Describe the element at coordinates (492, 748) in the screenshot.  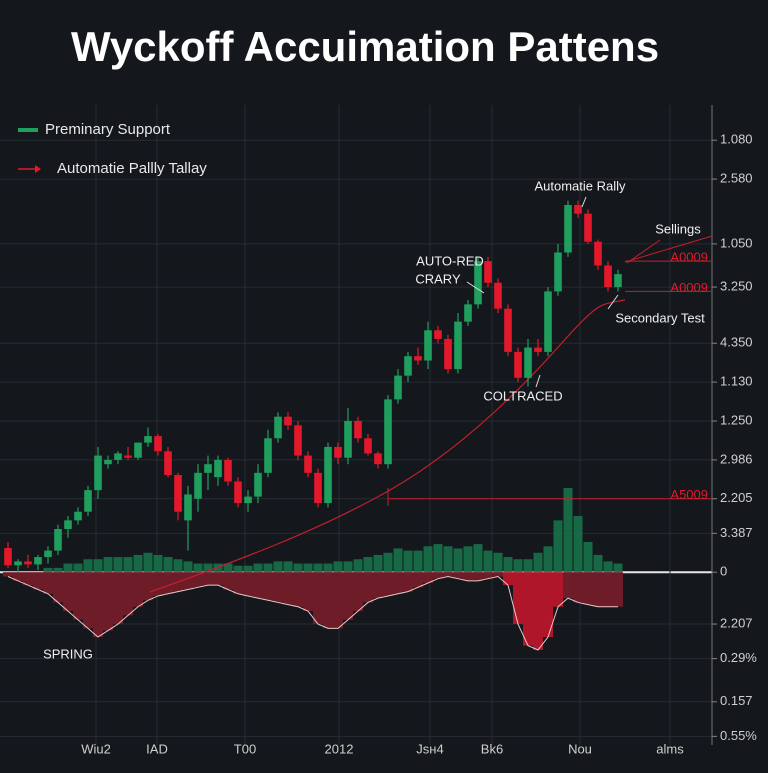
I see `x-tick-label: Bk6` at that location.